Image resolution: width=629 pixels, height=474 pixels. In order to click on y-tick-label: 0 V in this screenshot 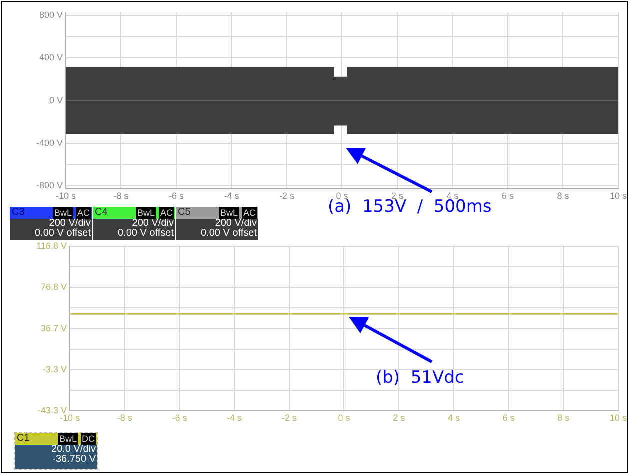, I will do `click(56, 100)`.